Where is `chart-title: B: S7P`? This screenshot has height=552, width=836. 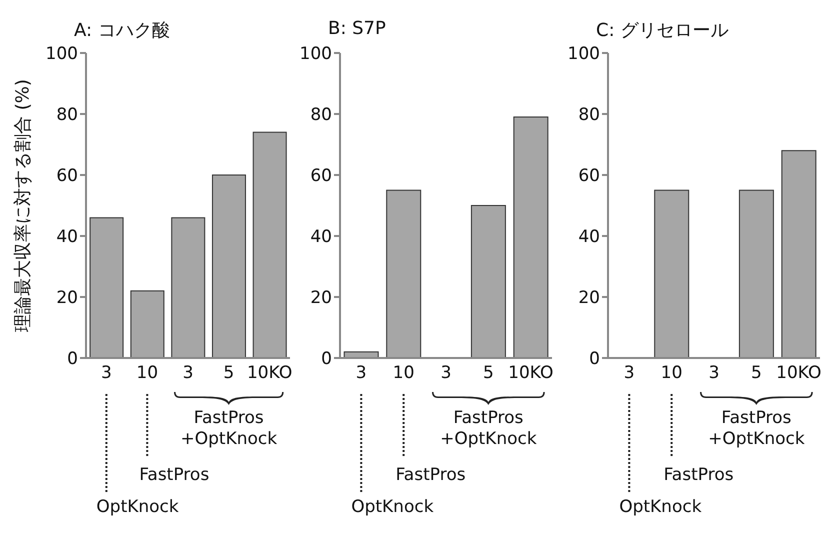 chart-title: B: S7P is located at coordinates (357, 28).